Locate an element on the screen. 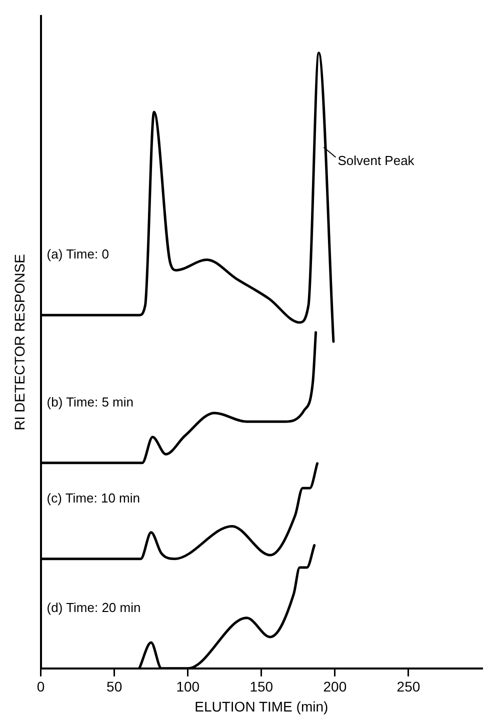 The width and height of the screenshot is (494, 724). text: (b) Time: 5 min is located at coordinates (90, 402).